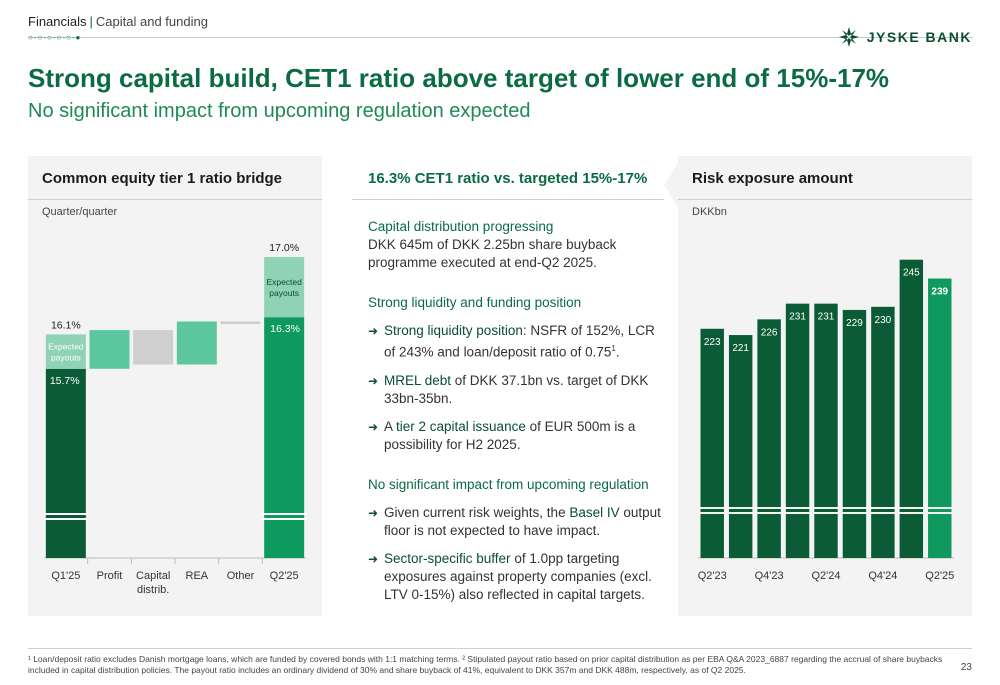  What do you see at coordinates (854, 323) in the screenshot?
I see `data-label-value: 229` at bounding box center [854, 323].